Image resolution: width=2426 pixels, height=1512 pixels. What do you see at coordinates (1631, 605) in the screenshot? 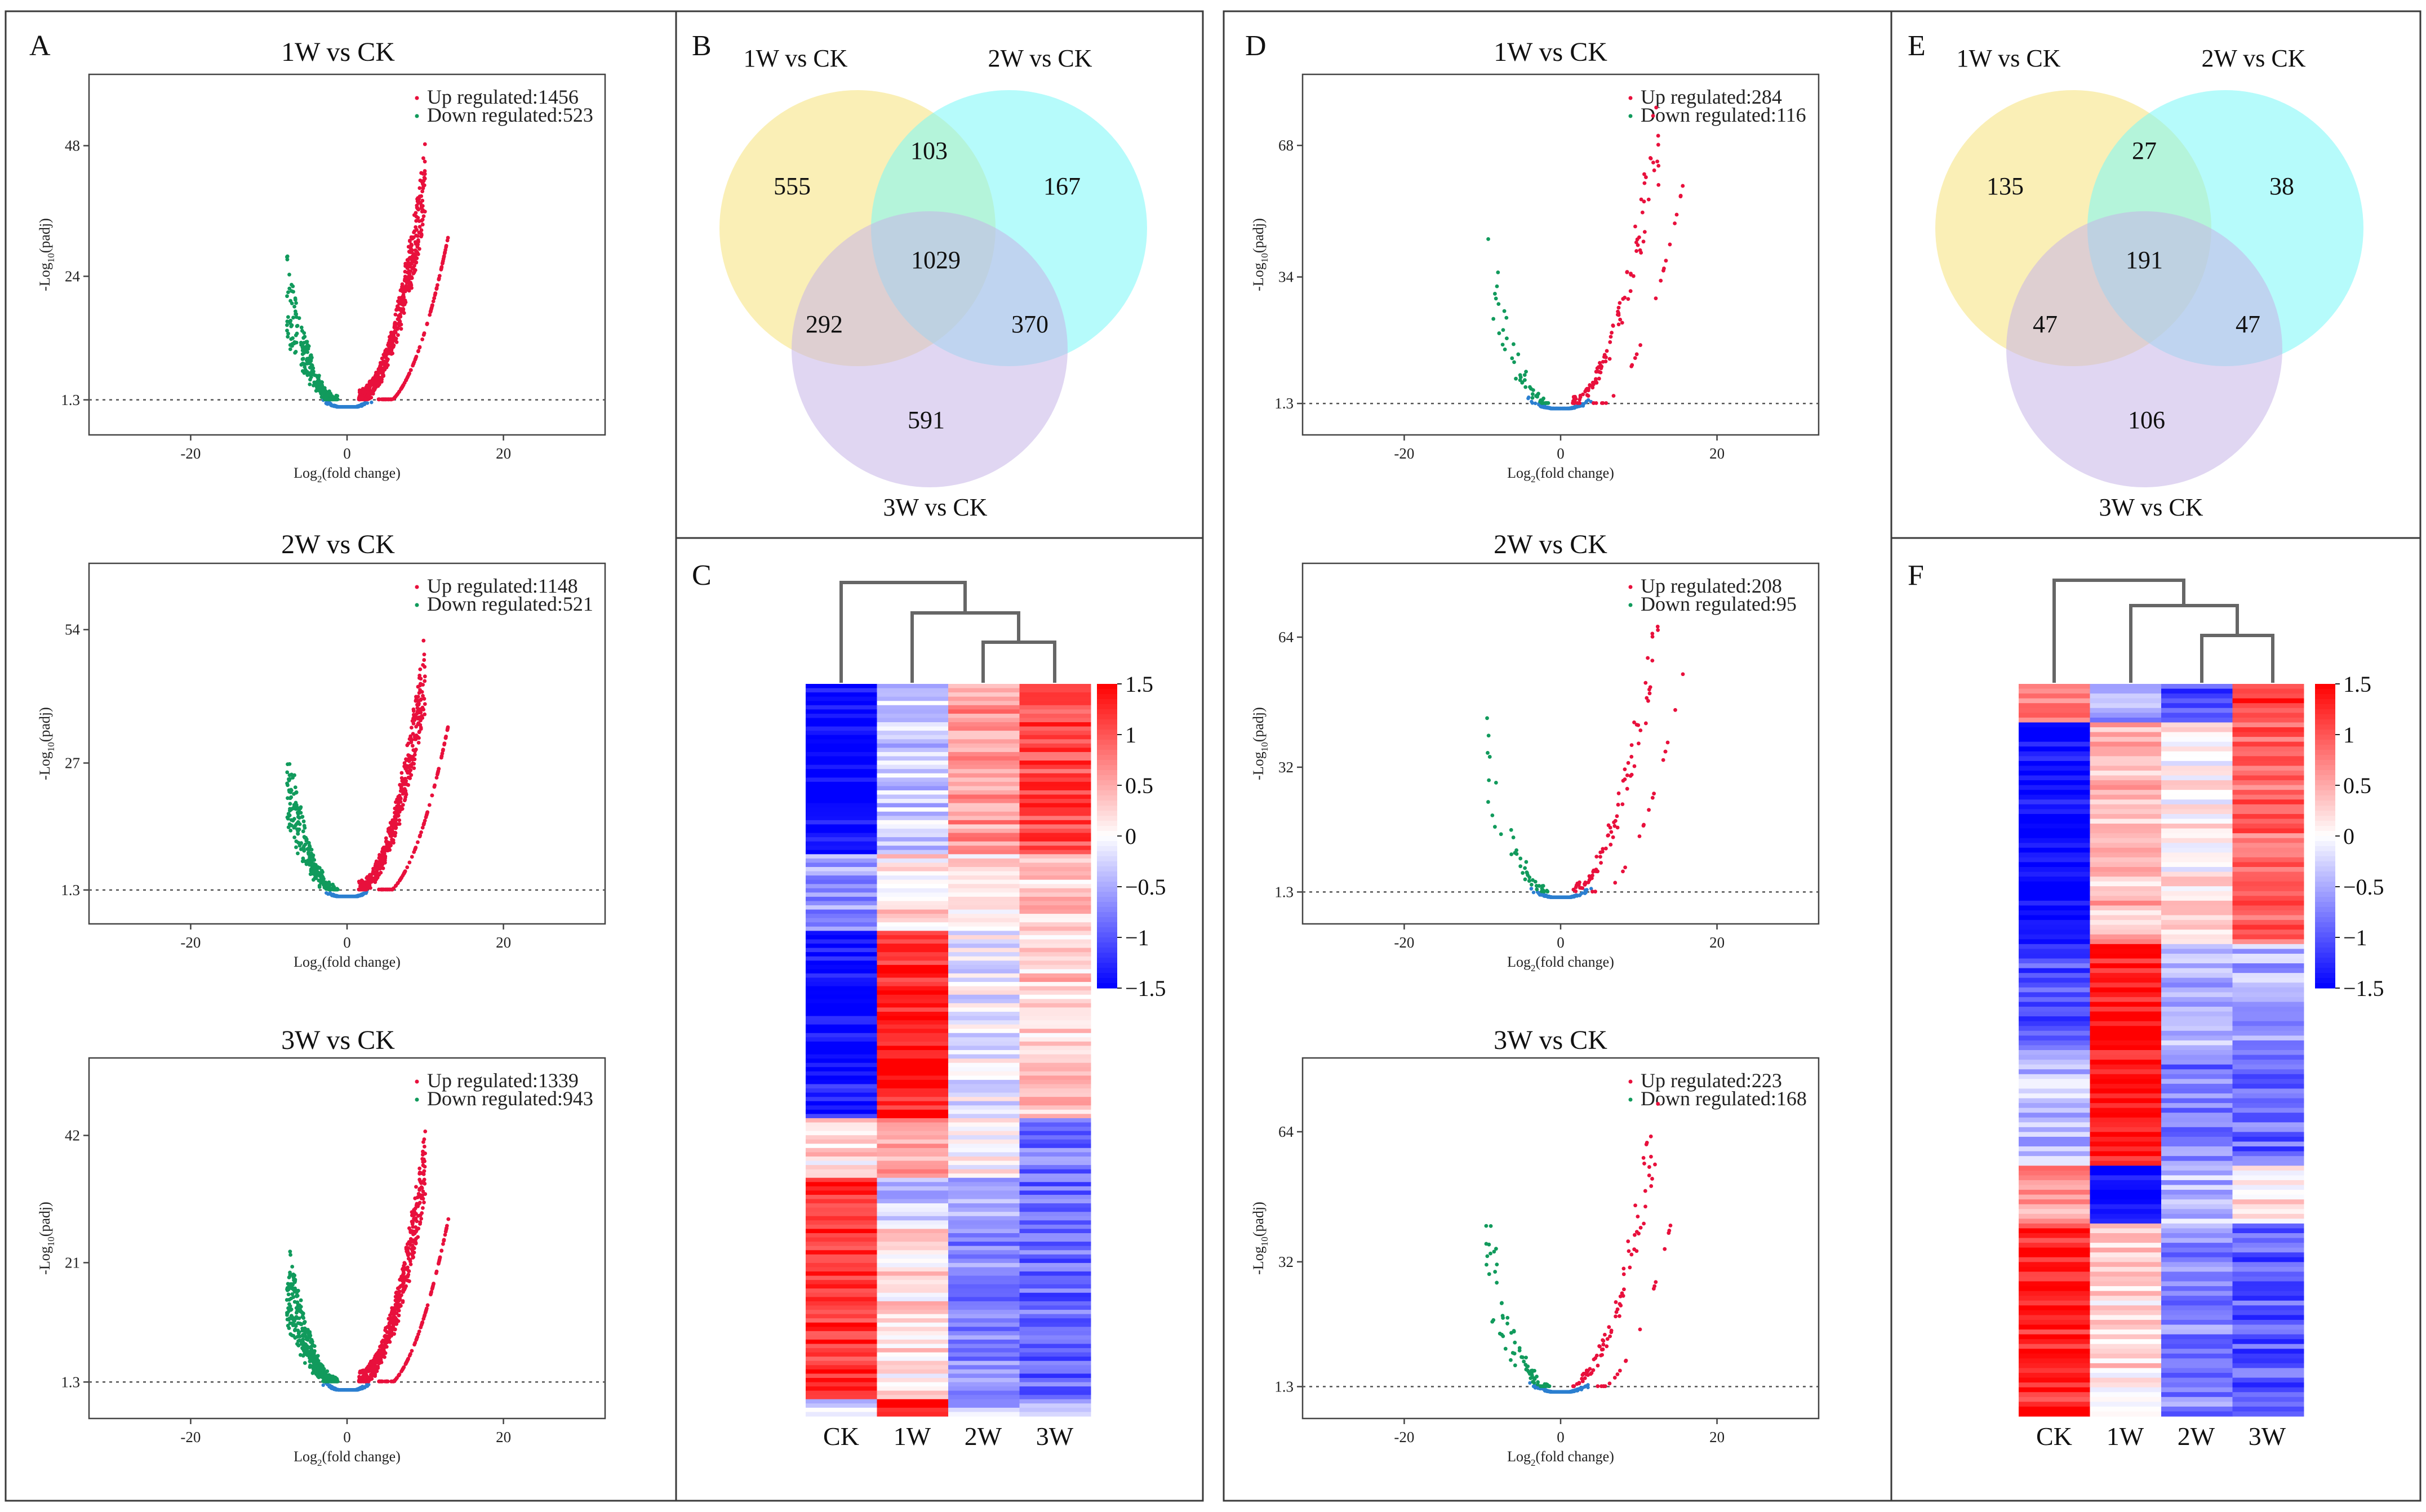
I see `legend-down-marker` at bounding box center [1631, 605].